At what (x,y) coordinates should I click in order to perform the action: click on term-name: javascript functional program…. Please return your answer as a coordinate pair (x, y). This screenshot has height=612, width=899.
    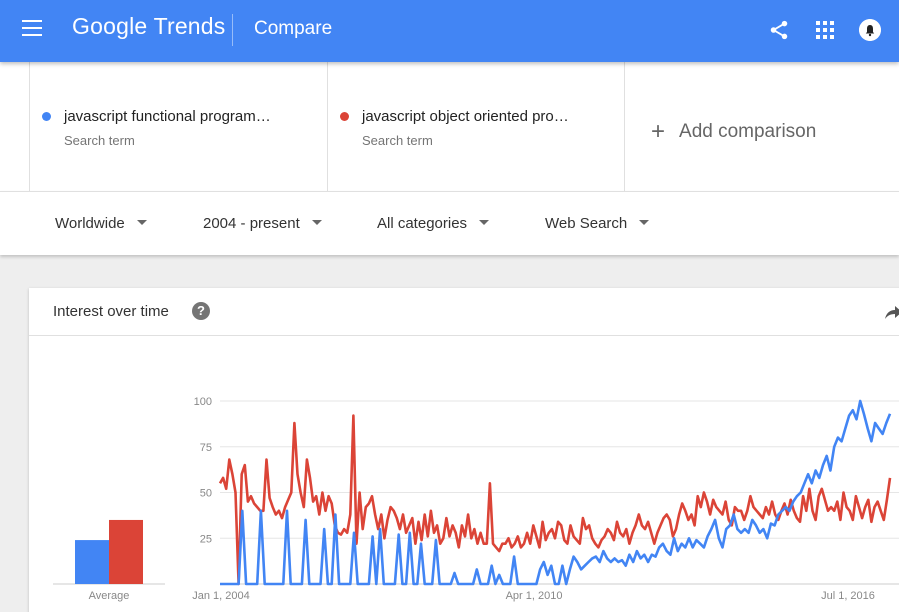
    Looking at the image, I should click on (167, 116).